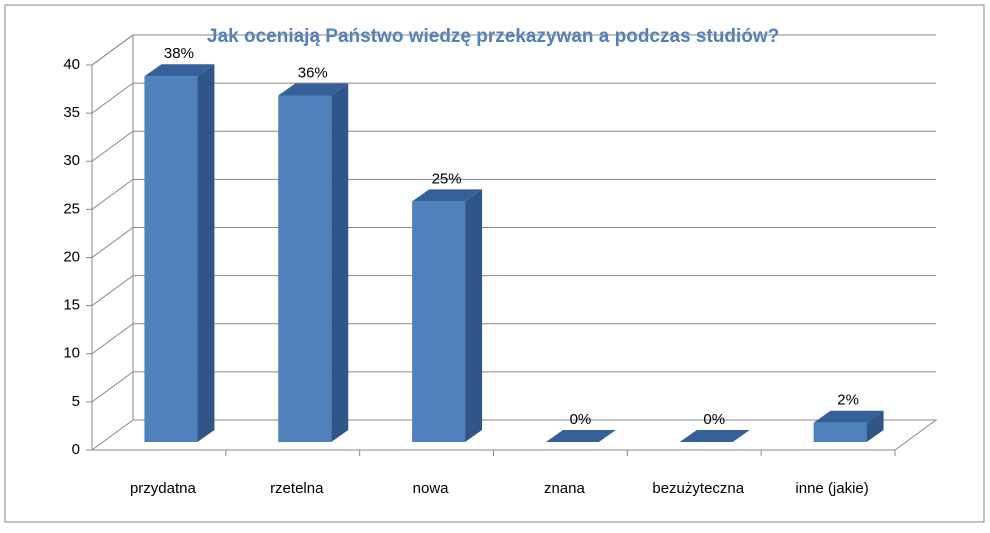 The width and height of the screenshot is (990, 533). Describe the element at coordinates (831, 488) in the screenshot. I see `x-tick-label: inne (jakie)` at that location.